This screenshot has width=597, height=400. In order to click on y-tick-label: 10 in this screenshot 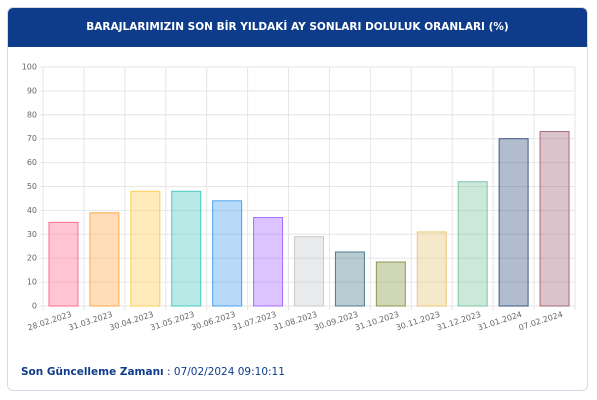, I will do `click(32, 282)`.